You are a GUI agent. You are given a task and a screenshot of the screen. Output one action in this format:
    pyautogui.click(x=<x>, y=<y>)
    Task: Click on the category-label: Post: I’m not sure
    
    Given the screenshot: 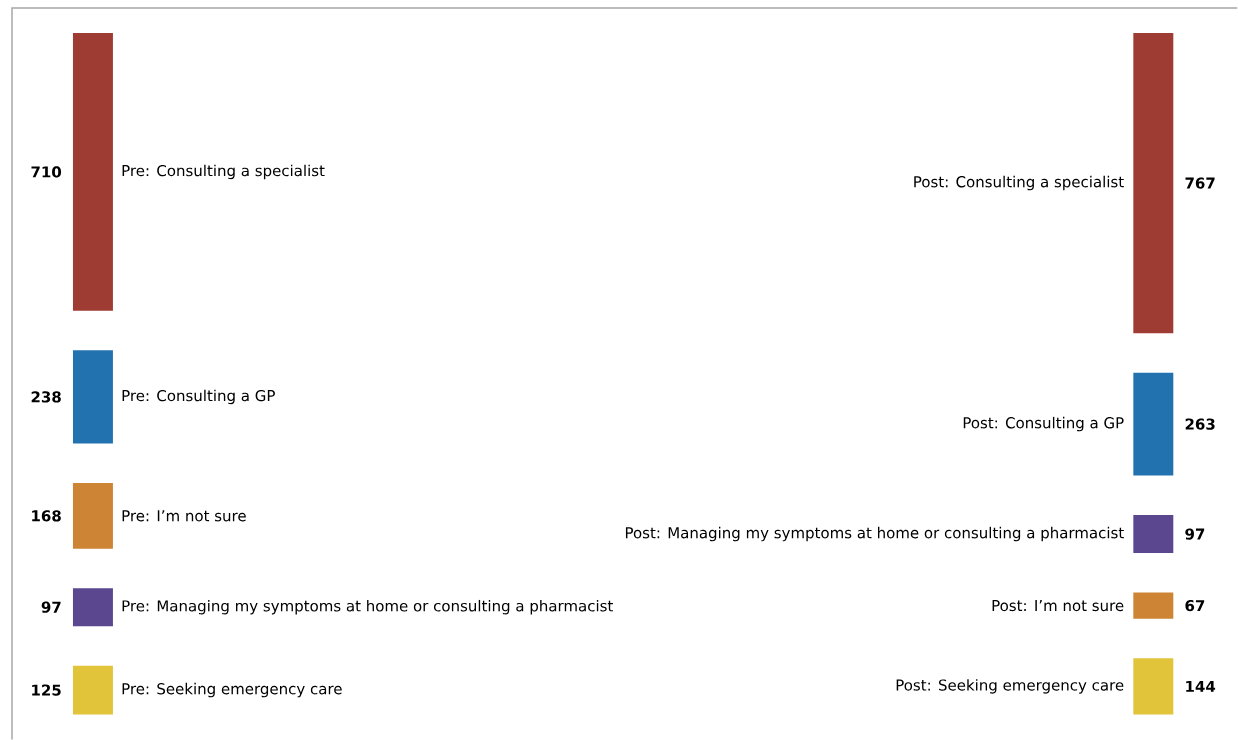 What is the action you would take?
    pyautogui.click(x=1058, y=605)
    